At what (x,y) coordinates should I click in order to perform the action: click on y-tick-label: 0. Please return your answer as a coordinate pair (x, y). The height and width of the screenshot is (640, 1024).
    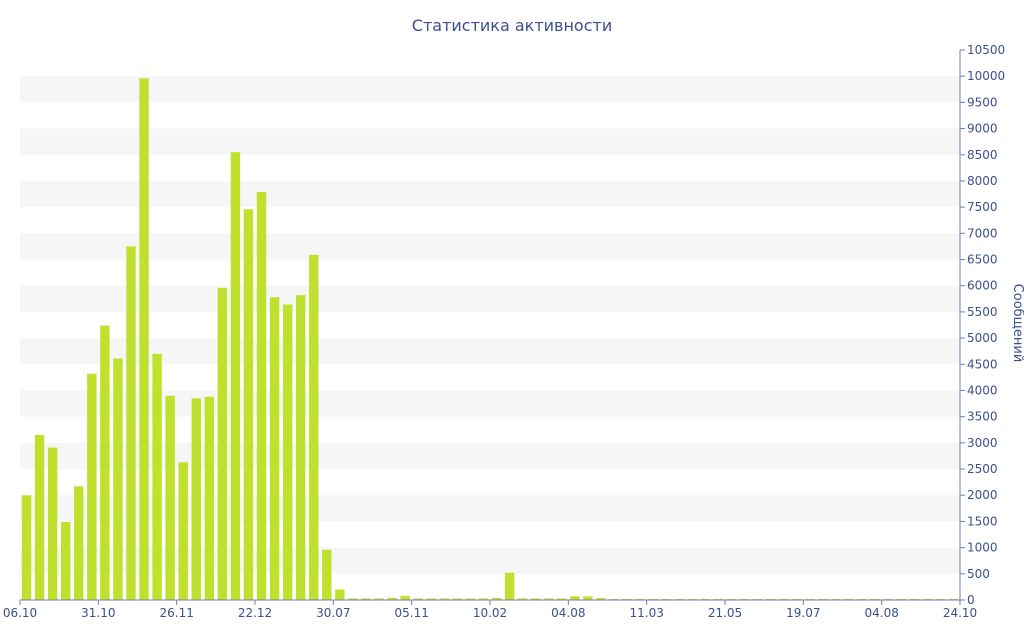
    Looking at the image, I should click on (971, 600).